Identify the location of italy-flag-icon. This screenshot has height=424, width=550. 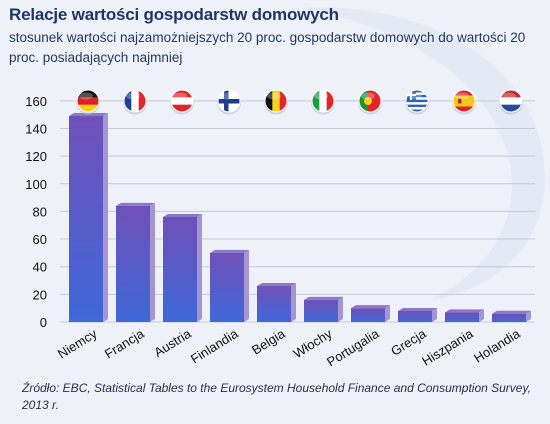
(323, 102).